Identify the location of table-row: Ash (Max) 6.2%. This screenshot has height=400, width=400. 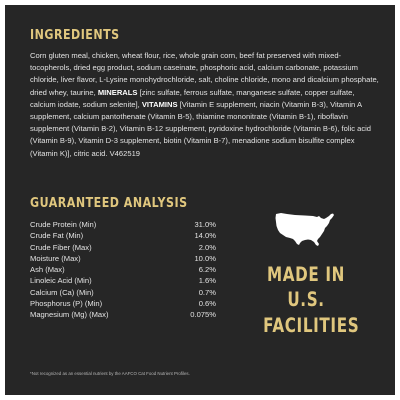
(123, 269).